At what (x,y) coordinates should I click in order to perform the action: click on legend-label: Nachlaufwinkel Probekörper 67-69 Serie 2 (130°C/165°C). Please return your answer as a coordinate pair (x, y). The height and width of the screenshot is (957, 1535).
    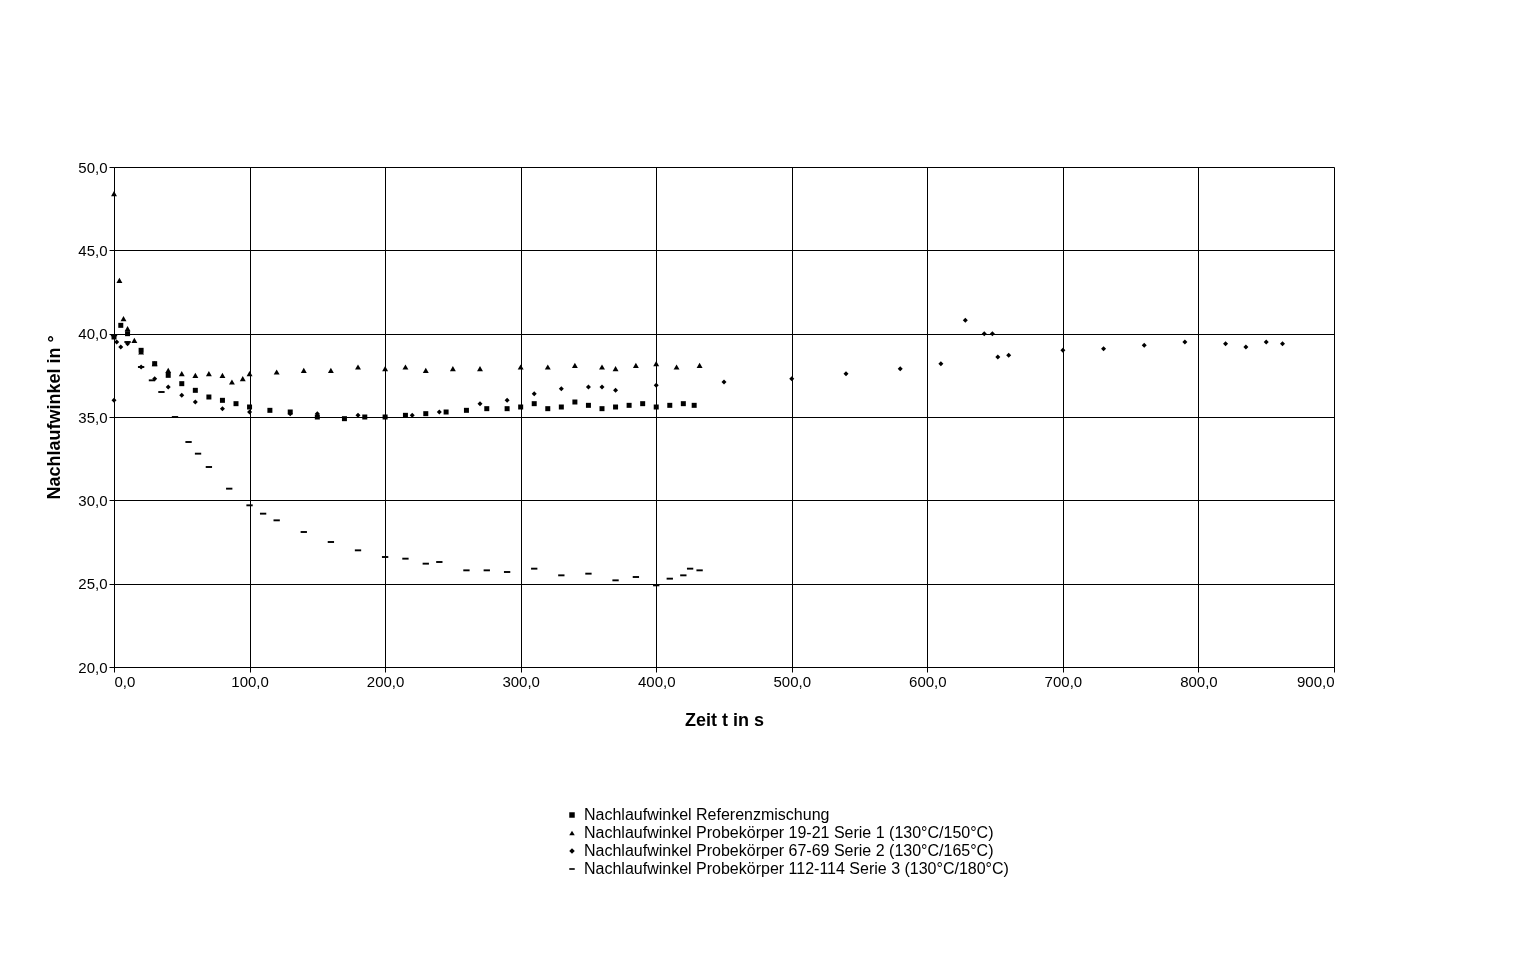
    Looking at the image, I should click on (789, 850).